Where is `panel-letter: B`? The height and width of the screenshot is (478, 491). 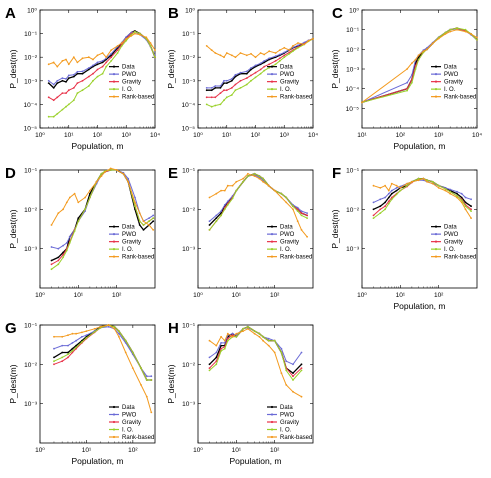 panel-letter: B is located at coordinates (173, 13).